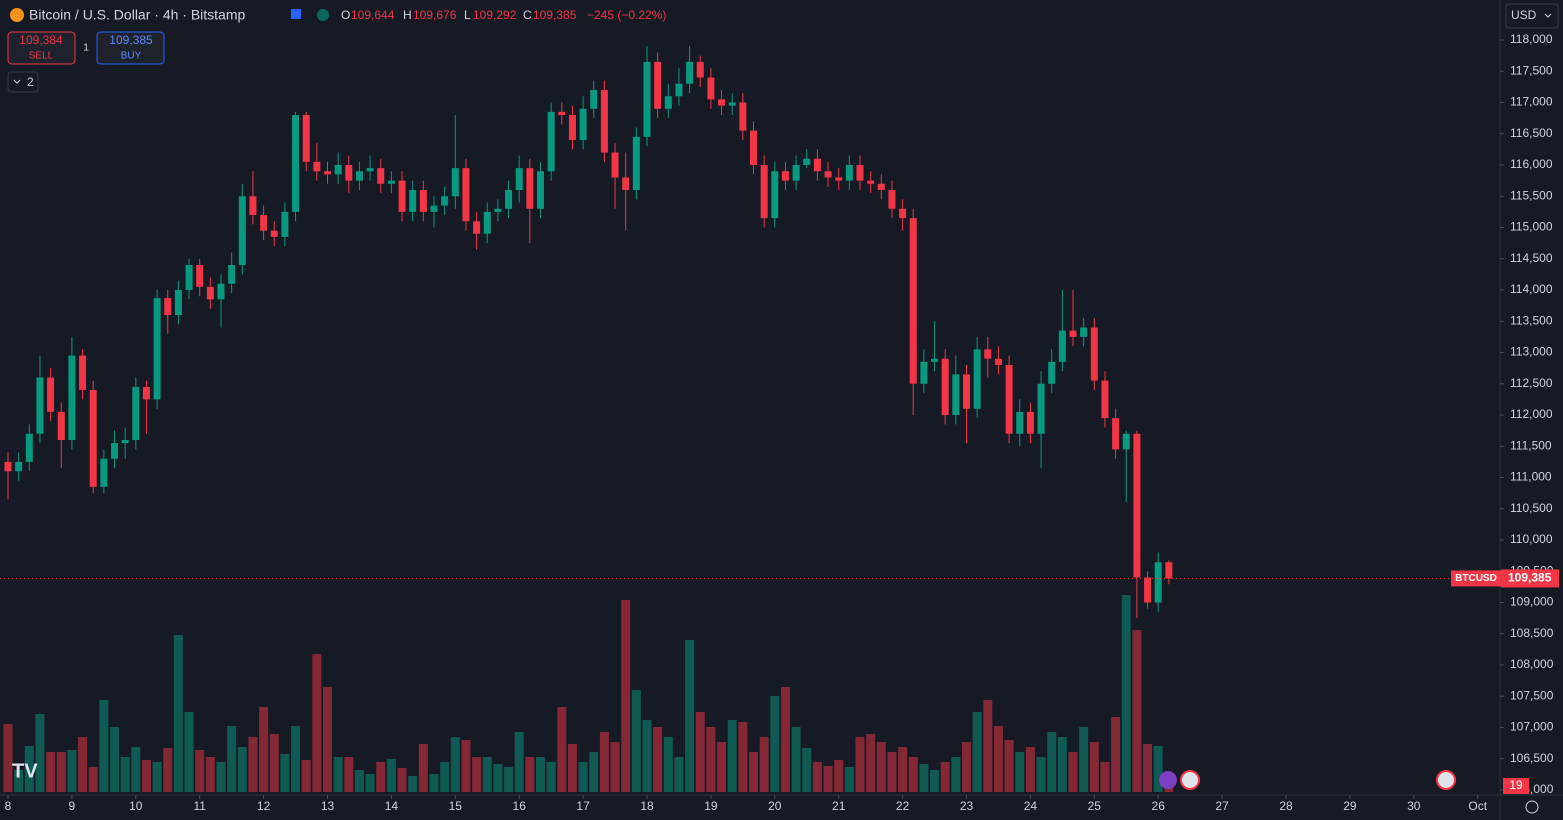  What do you see at coordinates (1222, 806) in the screenshot?
I see `x-tick-label: 27` at bounding box center [1222, 806].